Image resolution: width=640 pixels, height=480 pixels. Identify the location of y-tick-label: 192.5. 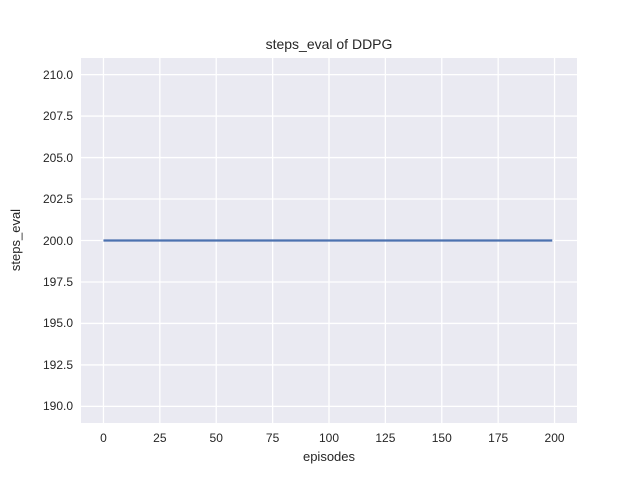
(57, 364).